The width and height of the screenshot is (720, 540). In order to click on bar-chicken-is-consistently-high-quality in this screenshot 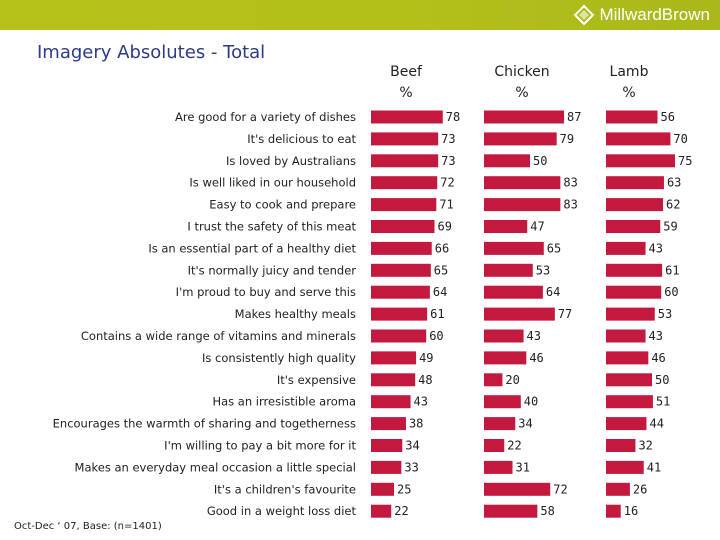, I will do `click(505, 358)`.